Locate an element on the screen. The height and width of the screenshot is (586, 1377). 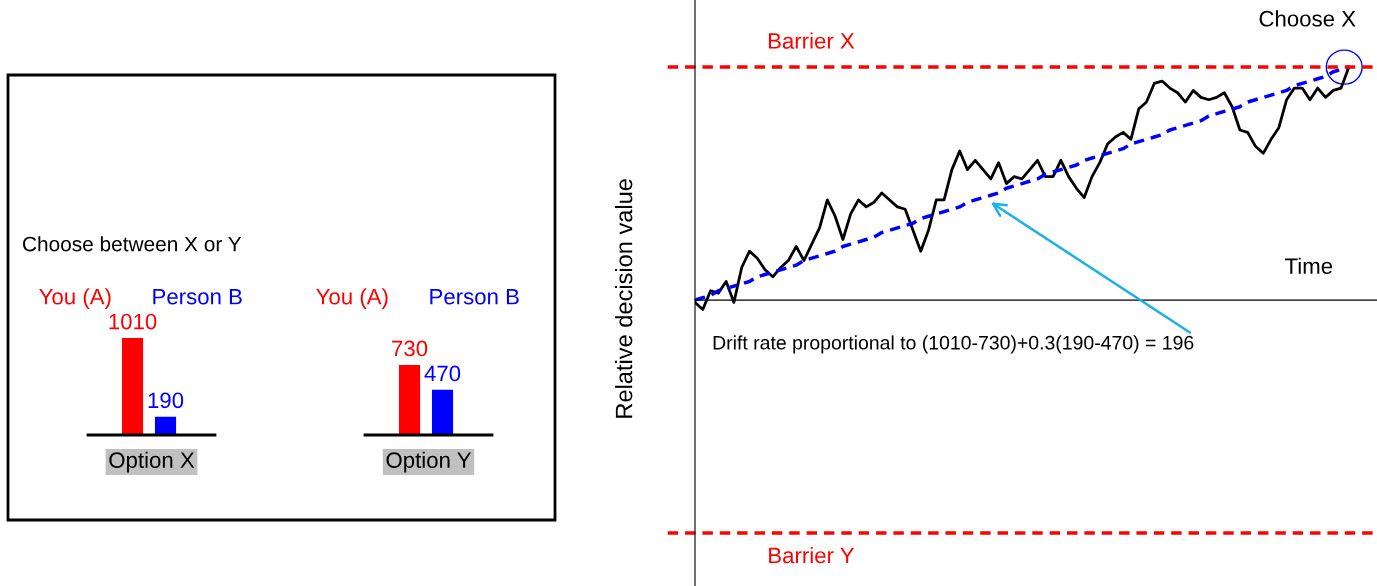
y-axis-title: Relative decision value is located at coordinates (624, 298).